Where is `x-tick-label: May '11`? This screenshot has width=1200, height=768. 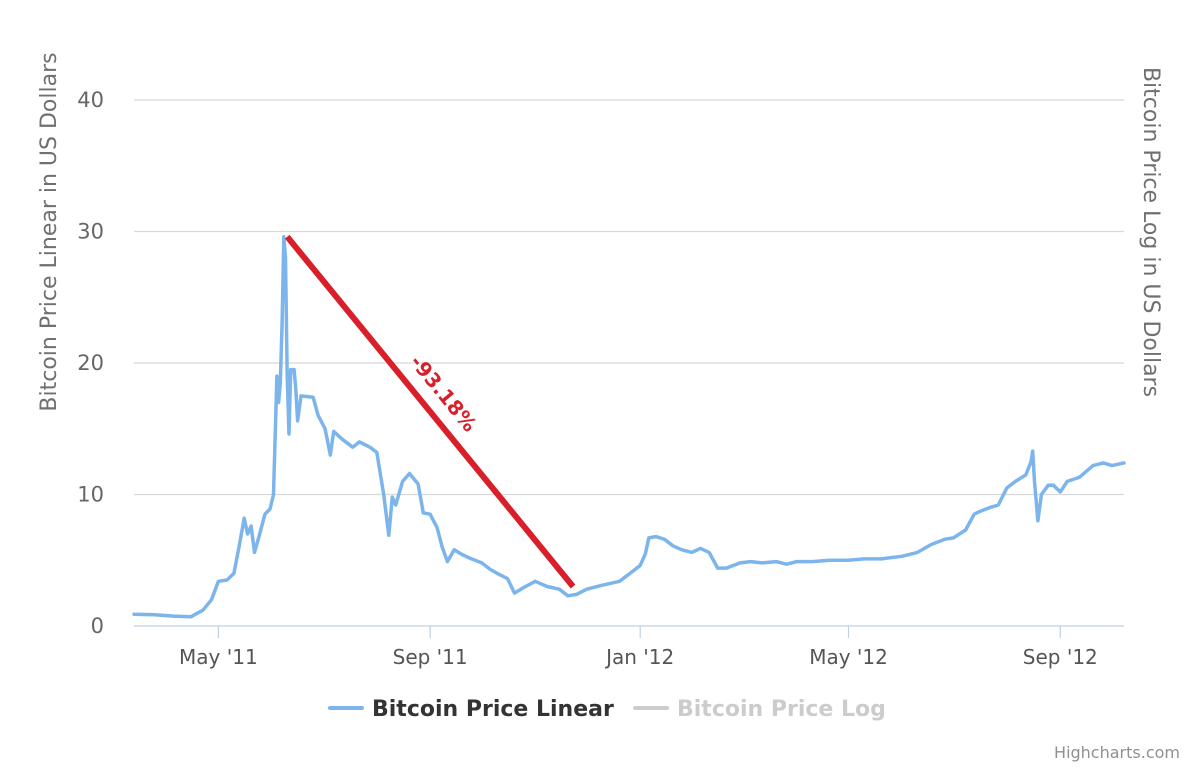
x-tick-label: May '11 is located at coordinates (218, 657).